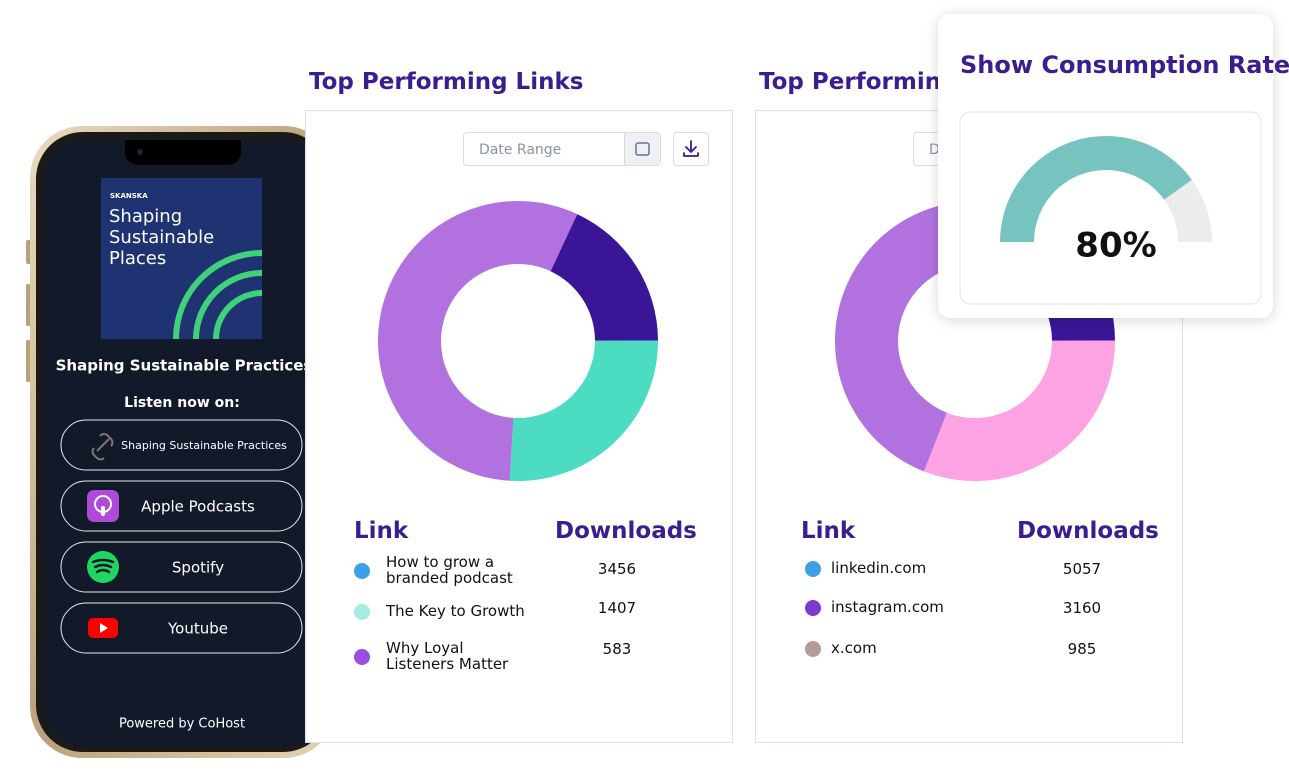 The height and width of the screenshot is (781, 1289). Describe the element at coordinates (182, 724) in the screenshot. I see `phone-footer: Powered by CoHost` at that location.